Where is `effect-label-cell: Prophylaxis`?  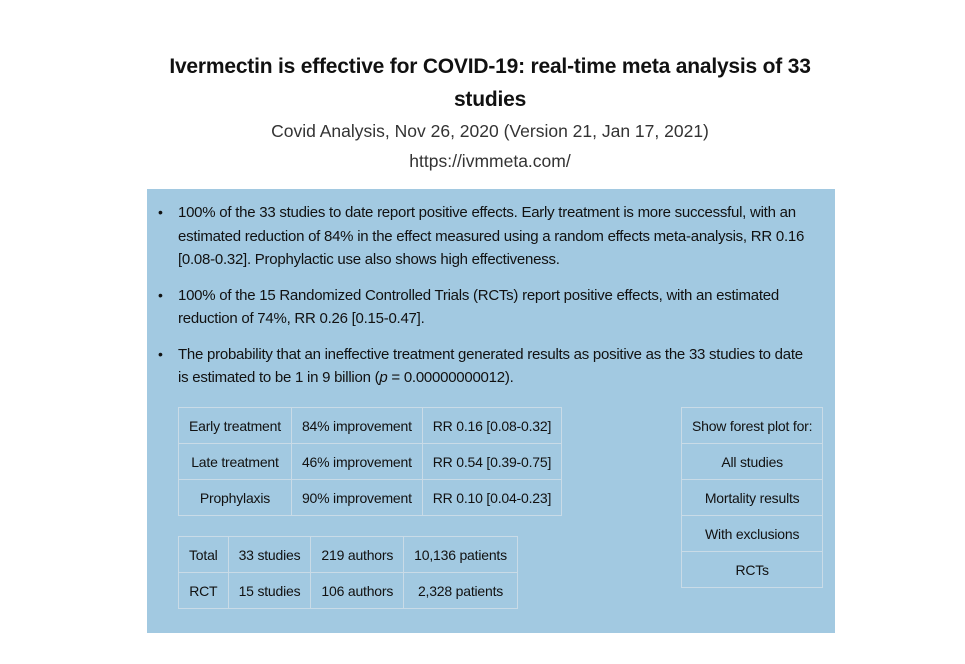 effect-label-cell: Prophylaxis is located at coordinates (235, 497).